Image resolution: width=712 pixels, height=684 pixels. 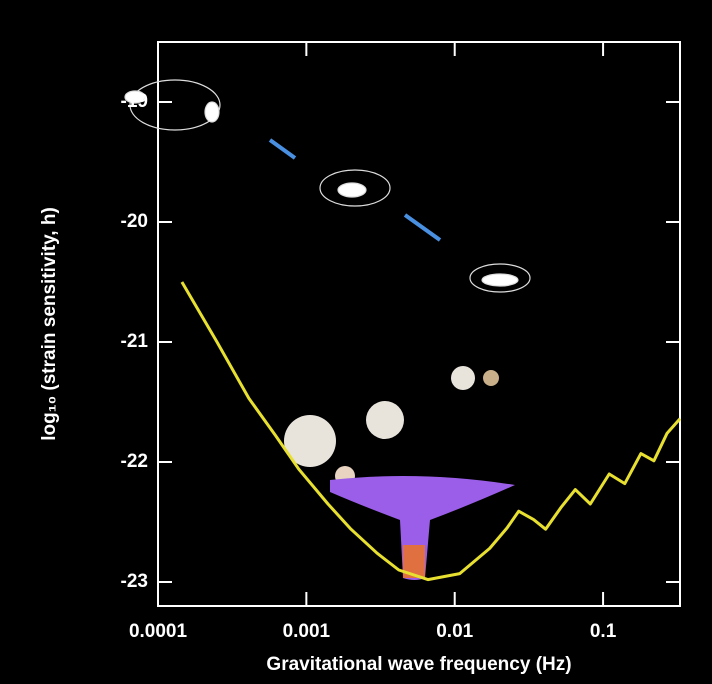 What do you see at coordinates (158, 631) in the screenshot?
I see `x-tick-label: 0.0001` at bounding box center [158, 631].